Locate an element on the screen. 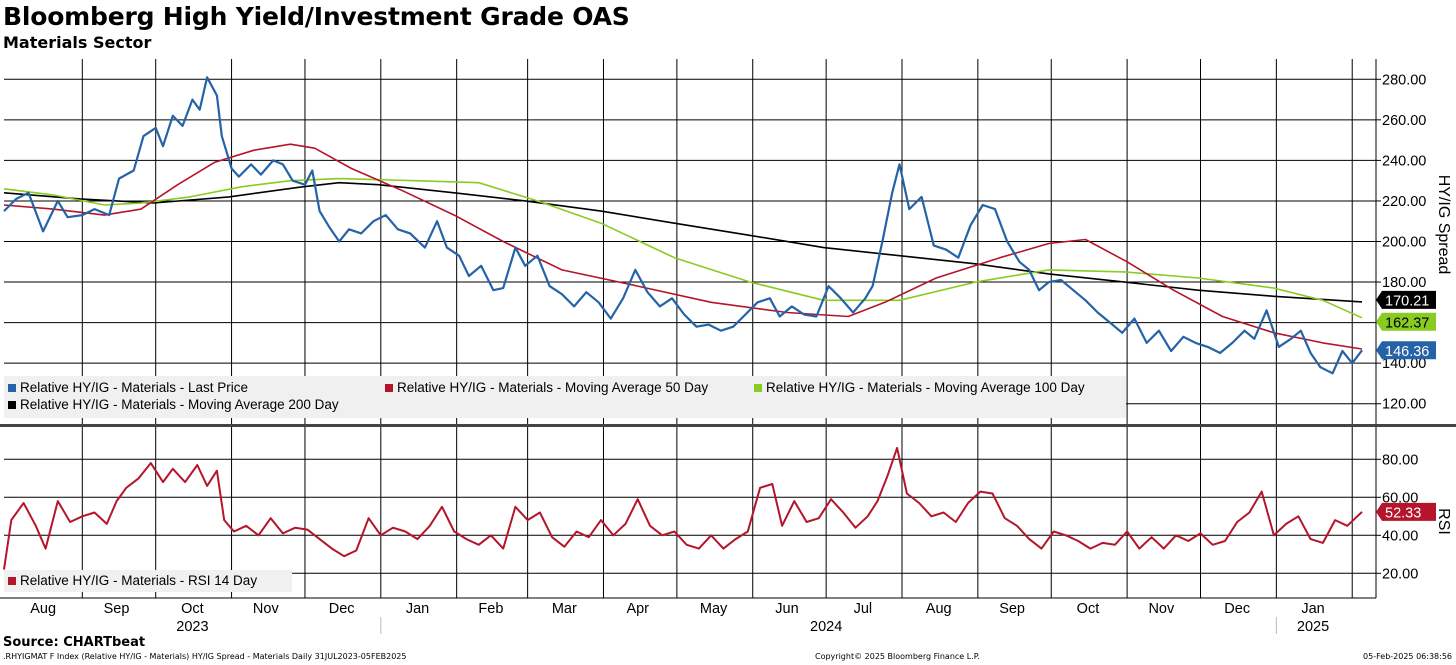  legend-swatch-ma200 is located at coordinates (12, 404).